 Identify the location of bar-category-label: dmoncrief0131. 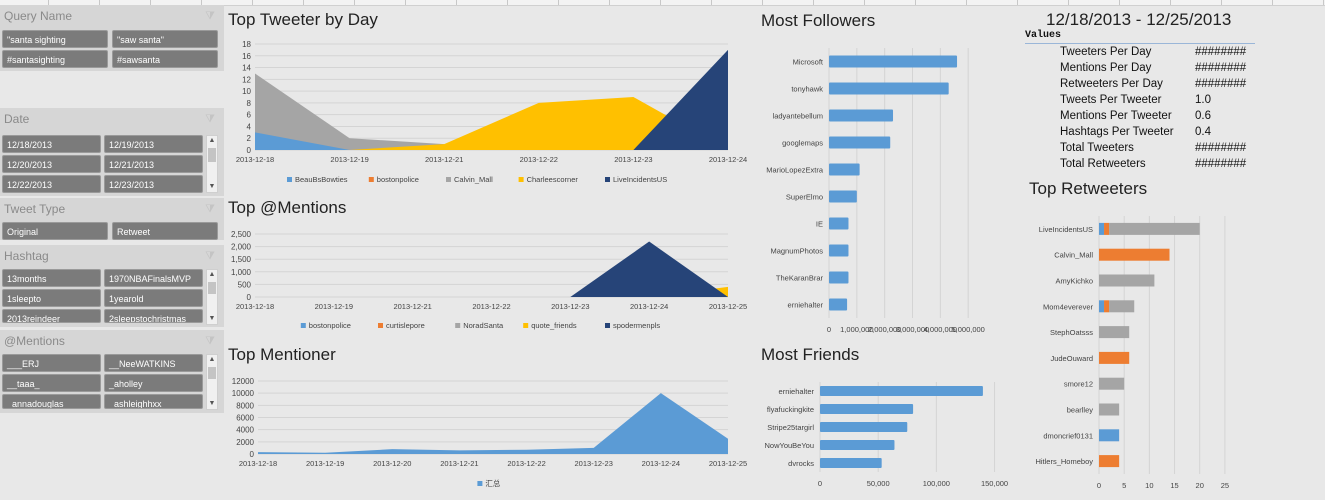
(1068, 435).